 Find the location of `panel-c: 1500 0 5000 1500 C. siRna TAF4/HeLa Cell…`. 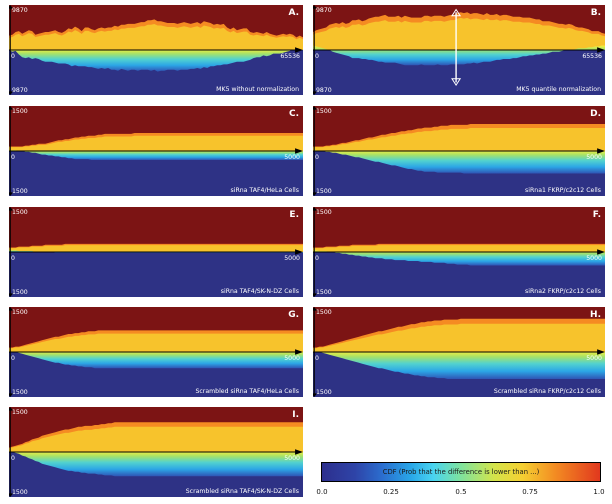

panel-c: 1500 0 5000 1500 C. siRna TAF4/HeLa Cell… is located at coordinates (156, 151).